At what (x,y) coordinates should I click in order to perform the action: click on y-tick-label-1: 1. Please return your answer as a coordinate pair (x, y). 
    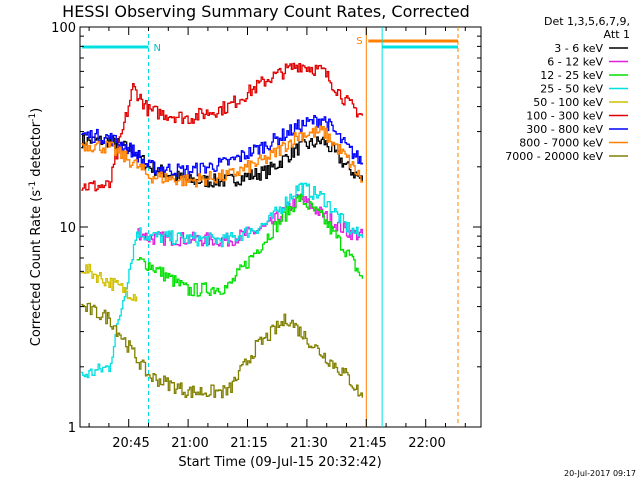
    Looking at the image, I should click on (72, 428).